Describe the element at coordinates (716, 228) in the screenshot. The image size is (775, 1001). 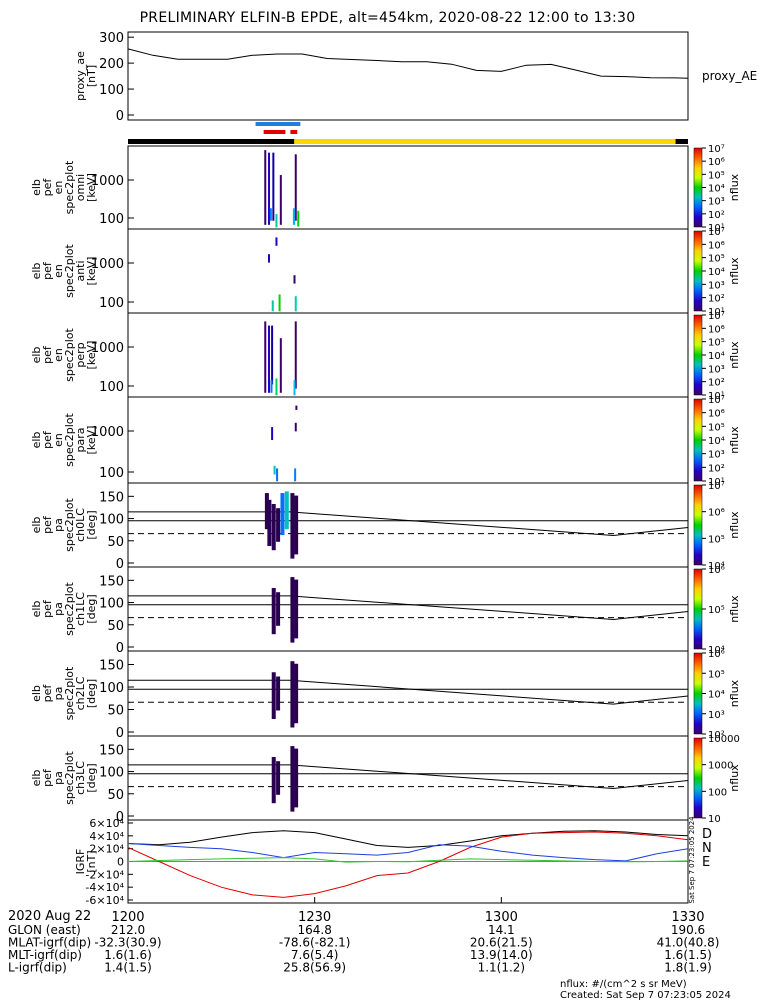
I see `spec-omni-colorbar-tick-label: 10¹` at that location.